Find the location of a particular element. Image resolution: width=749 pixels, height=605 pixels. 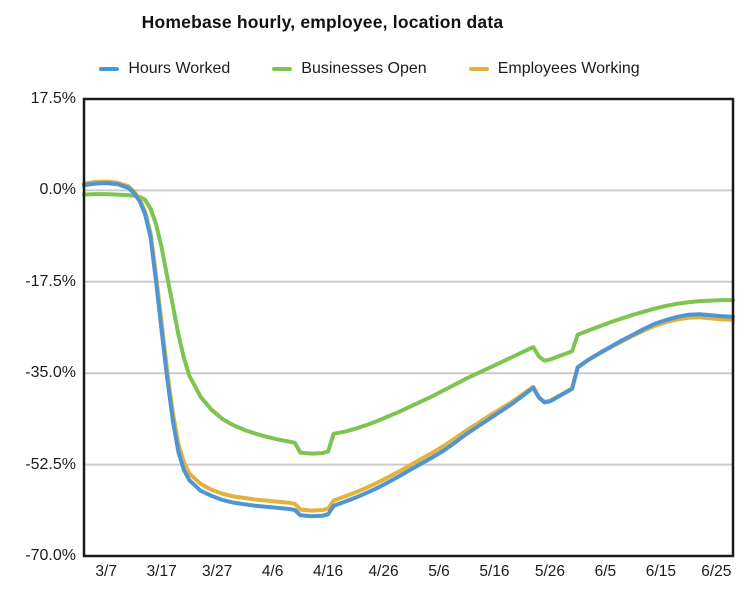

x-axis-label: 4/26 is located at coordinates (383, 571).